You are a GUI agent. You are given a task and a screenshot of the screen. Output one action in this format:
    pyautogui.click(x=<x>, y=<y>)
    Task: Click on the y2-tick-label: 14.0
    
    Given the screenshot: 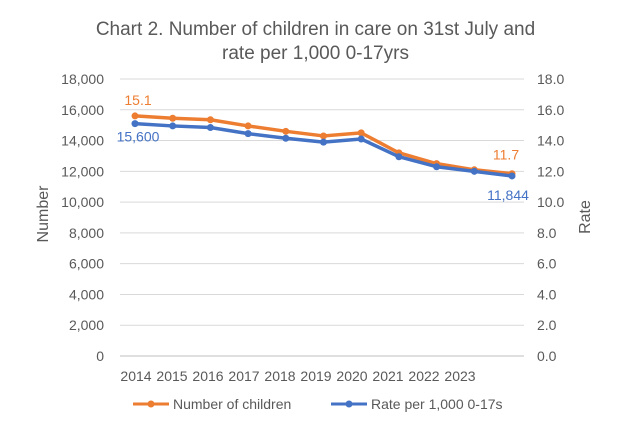 What is the action you would take?
    pyautogui.click(x=550, y=141)
    